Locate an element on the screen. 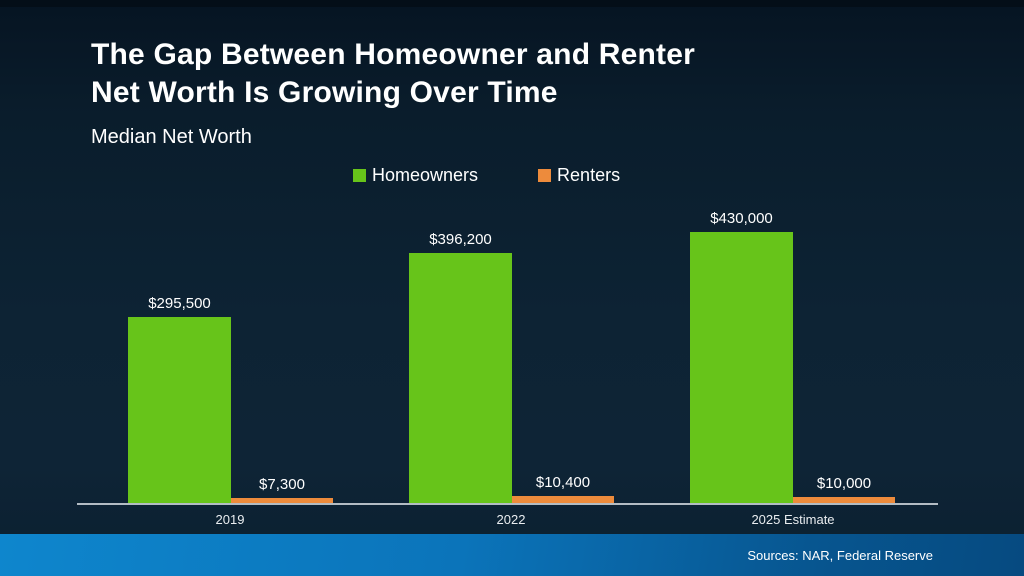  legend-item-renters: Renters is located at coordinates (579, 175).